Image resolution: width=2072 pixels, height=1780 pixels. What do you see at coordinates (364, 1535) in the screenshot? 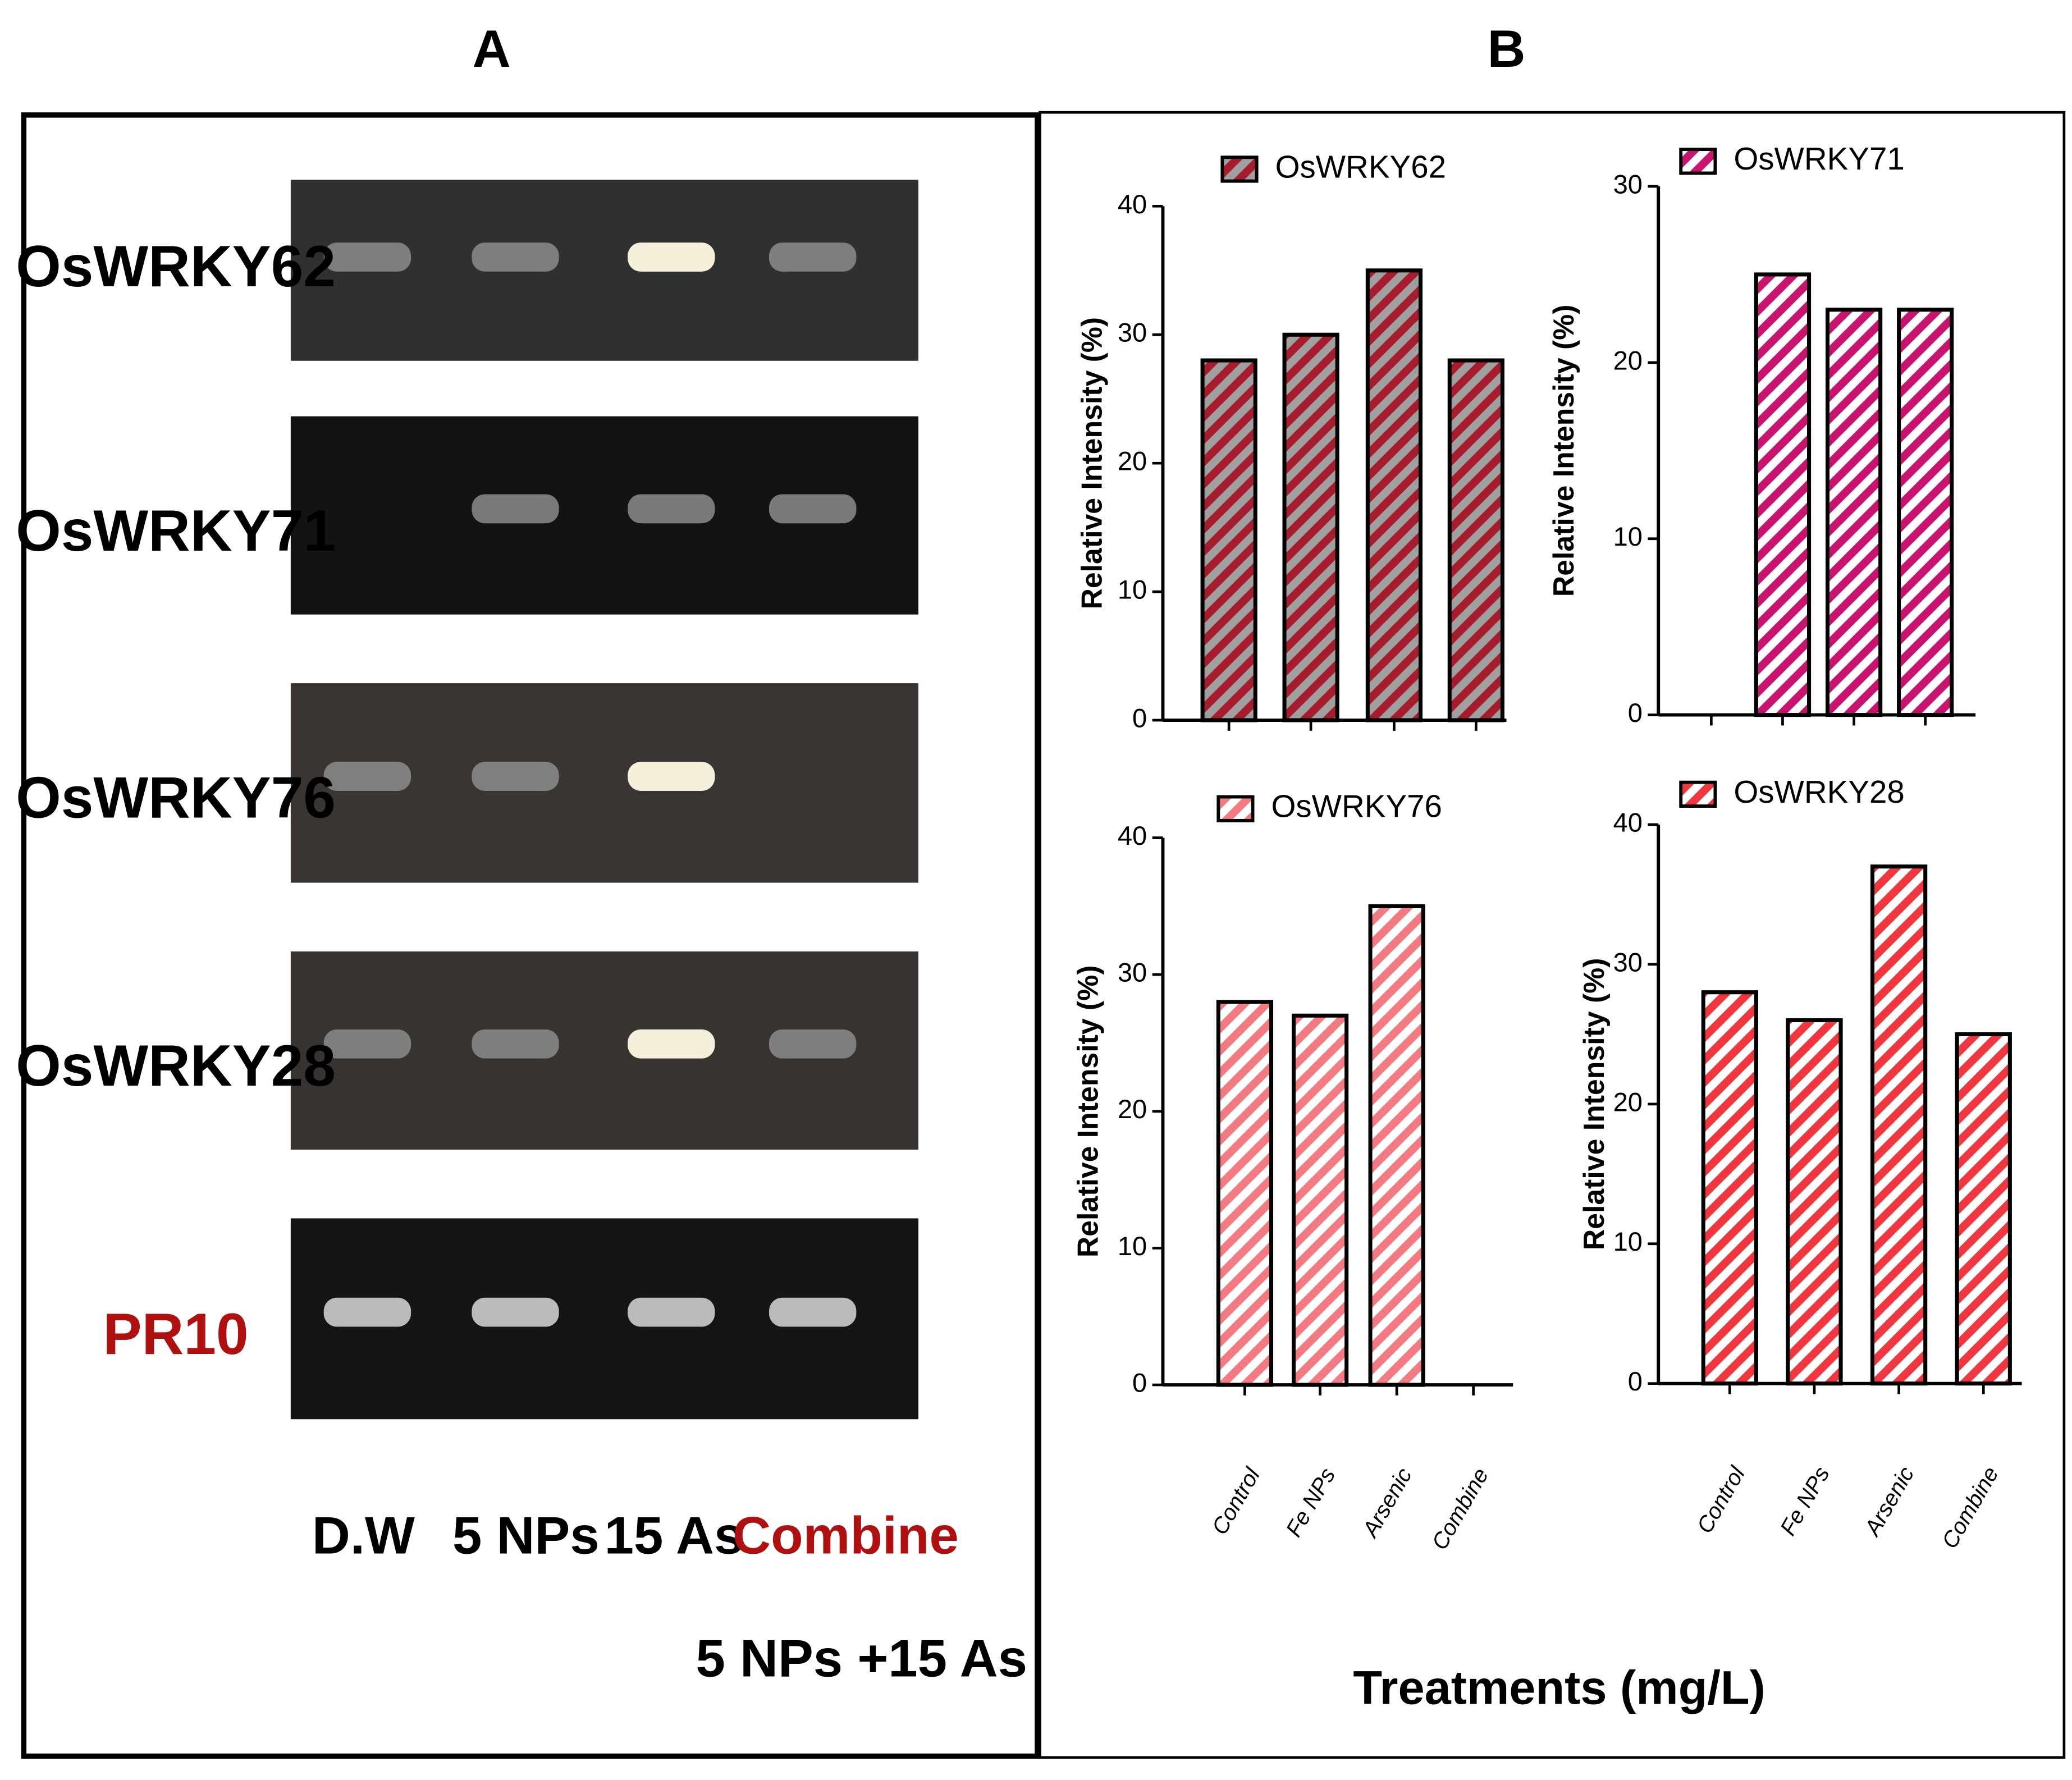
I see `lane-label: D.W` at bounding box center [364, 1535].